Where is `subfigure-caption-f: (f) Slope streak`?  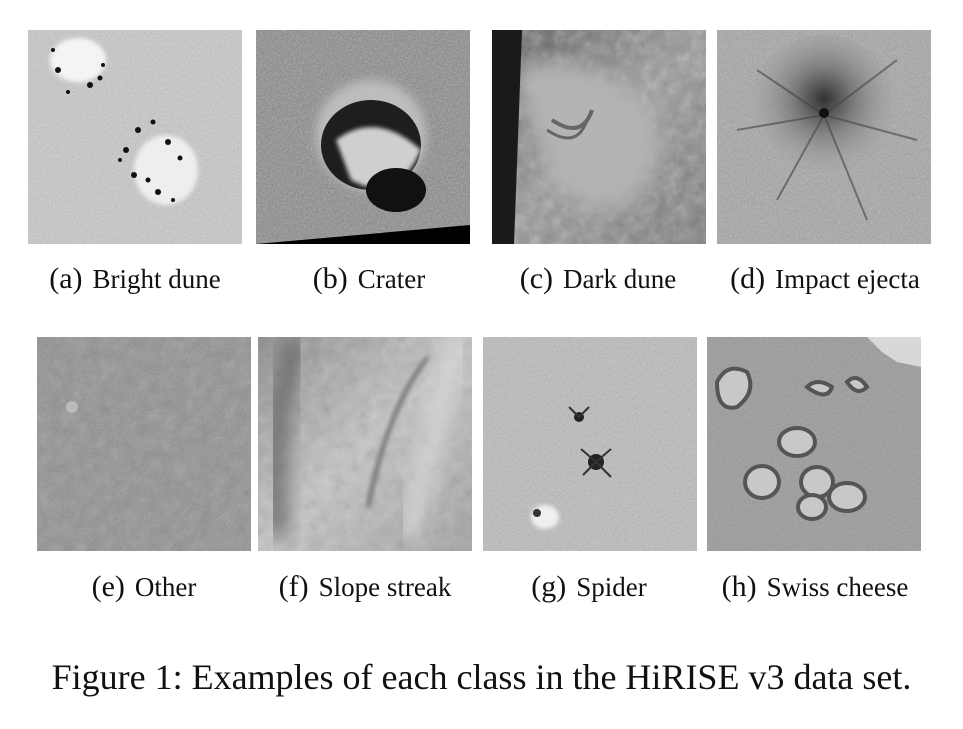
subfigure-caption-f: (f) Slope streak is located at coordinates (365, 587).